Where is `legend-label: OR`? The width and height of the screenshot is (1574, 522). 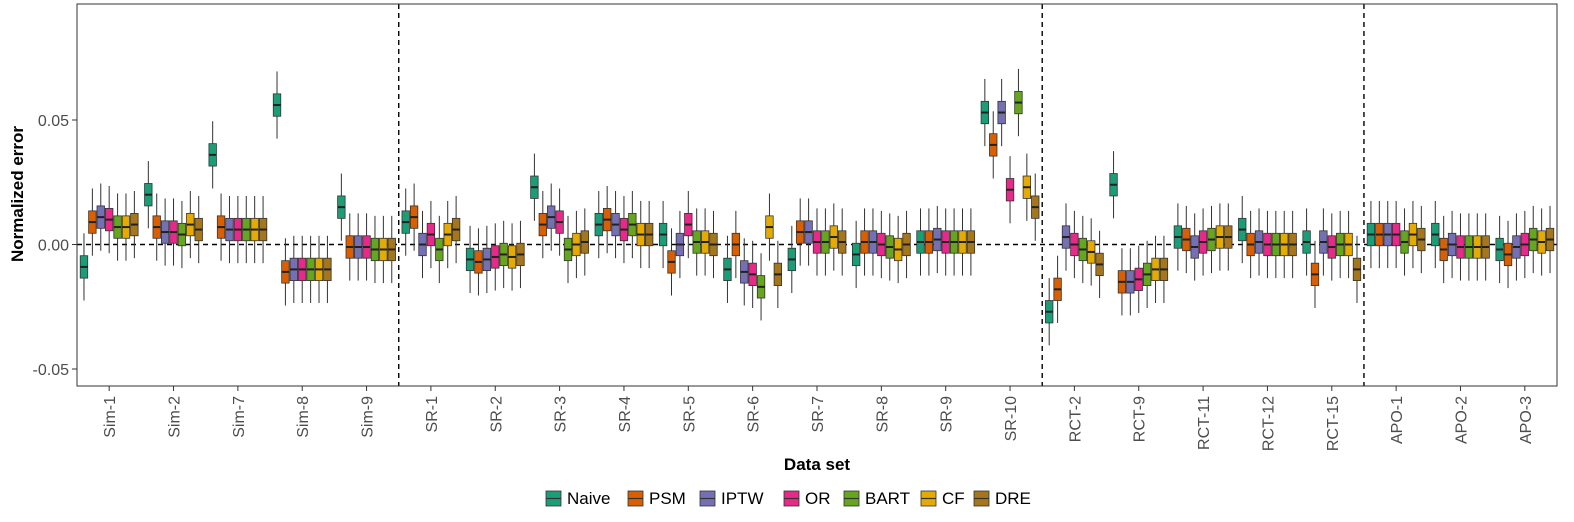
legend-label: OR is located at coordinates (818, 498).